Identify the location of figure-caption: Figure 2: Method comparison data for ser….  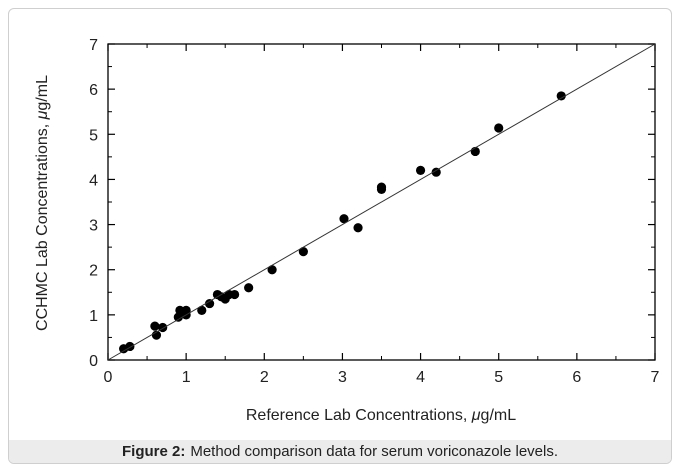
(340, 451).